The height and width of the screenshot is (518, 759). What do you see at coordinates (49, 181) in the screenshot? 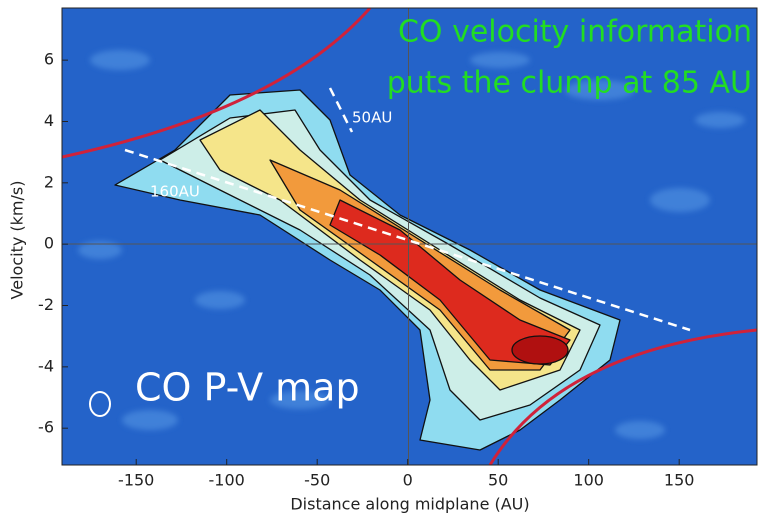
I see `y-tick-label: 2` at bounding box center [49, 181].